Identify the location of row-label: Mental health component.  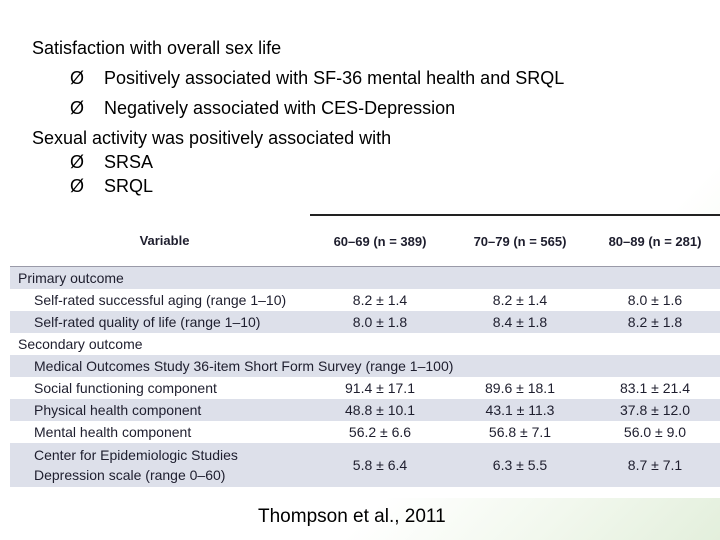
(113, 432).